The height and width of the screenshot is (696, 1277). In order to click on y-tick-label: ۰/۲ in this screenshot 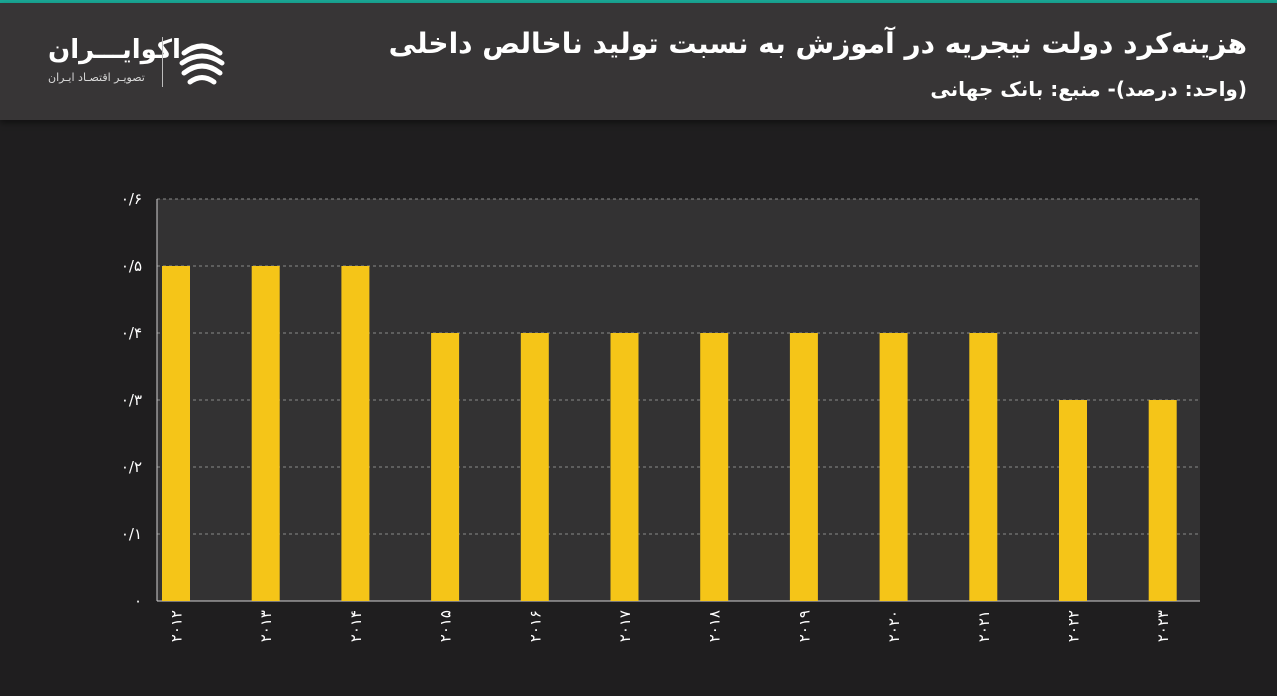, I will do `click(131, 467)`.